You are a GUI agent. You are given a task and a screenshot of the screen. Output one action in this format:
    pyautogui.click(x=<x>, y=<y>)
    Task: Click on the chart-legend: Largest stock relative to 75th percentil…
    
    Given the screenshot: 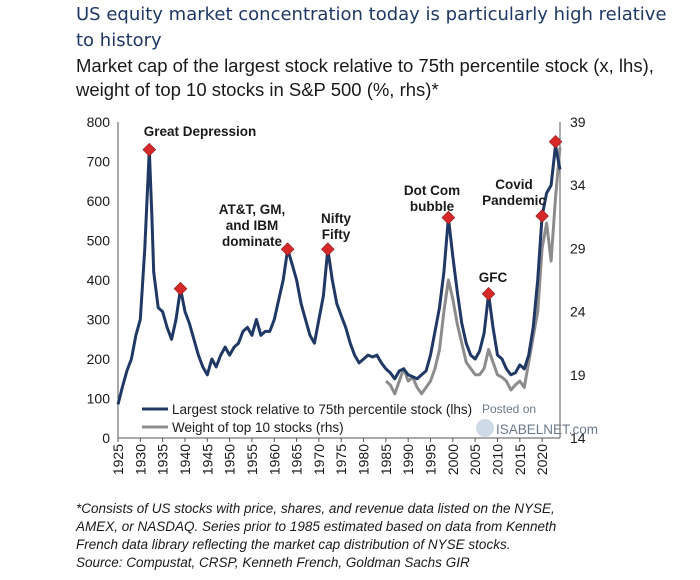 What is the action you would take?
    pyautogui.click(x=307, y=418)
    